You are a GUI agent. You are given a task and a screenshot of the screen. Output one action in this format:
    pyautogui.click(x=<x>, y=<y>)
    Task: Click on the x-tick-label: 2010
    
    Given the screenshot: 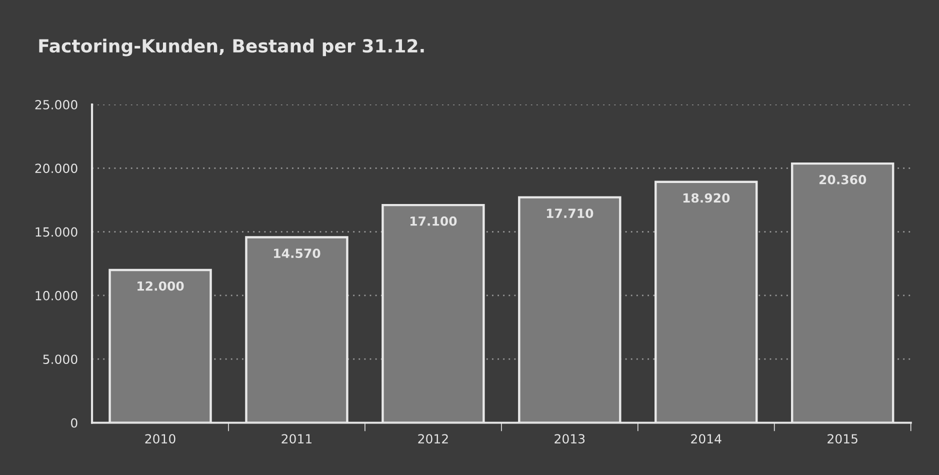 What is the action you would take?
    pyautogui.click(x=160, y=439)
    